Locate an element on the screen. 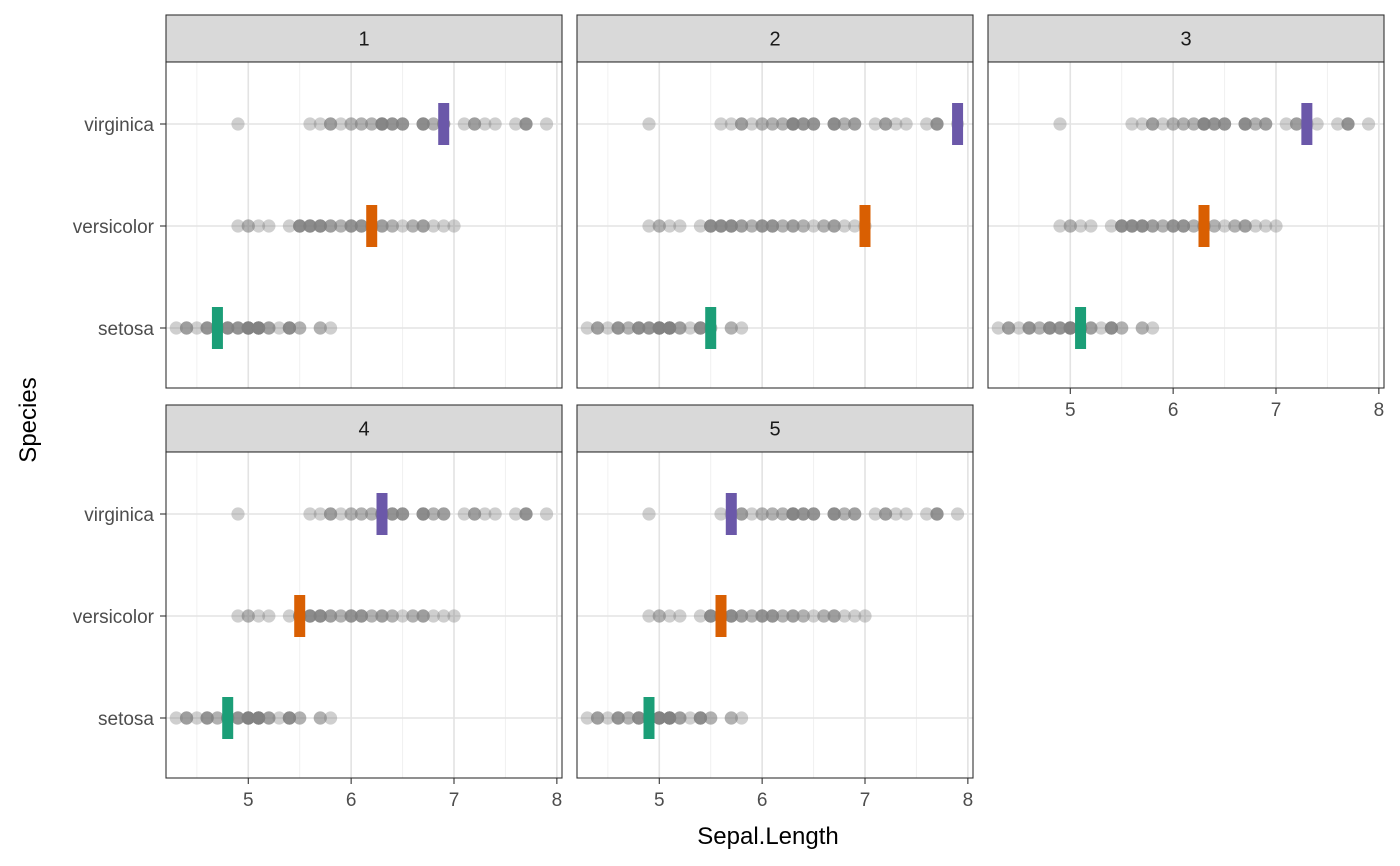 Image resolution: width=1400 pixels, height=866 pixels. facet-strip-label: 5 is located at coordinates (774, 430).